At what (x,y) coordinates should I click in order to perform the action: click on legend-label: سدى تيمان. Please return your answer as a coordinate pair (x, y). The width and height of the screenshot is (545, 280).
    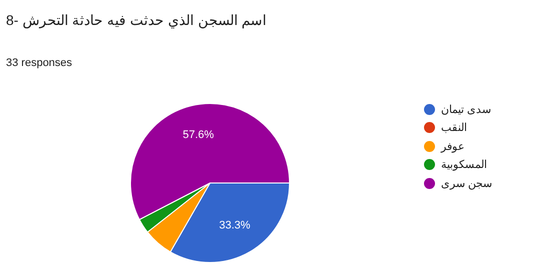
    Looking at the image, I should click on (466, 109).